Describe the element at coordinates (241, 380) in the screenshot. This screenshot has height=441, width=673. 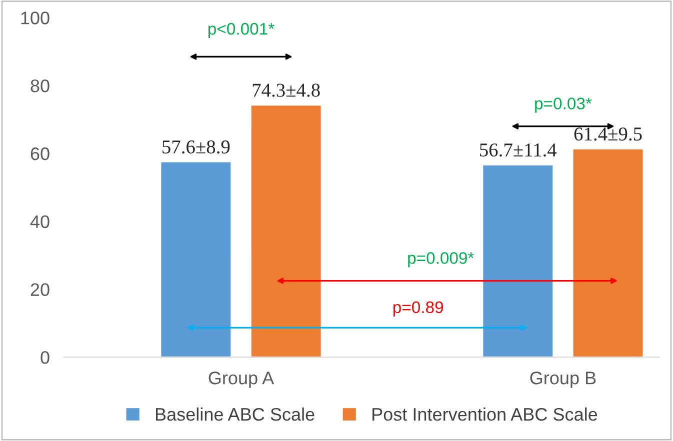
I see `x-tick-label: Group A` at that location.